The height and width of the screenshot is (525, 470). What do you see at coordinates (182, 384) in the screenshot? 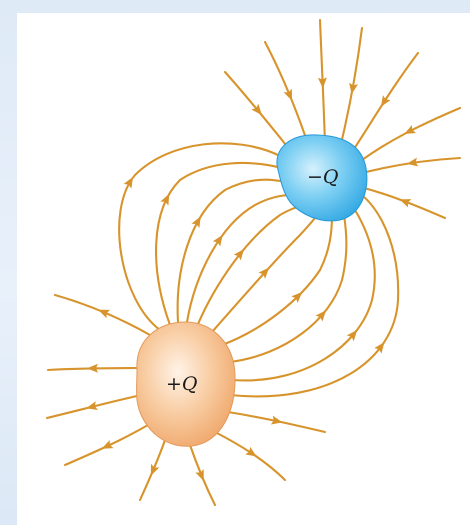
I see `positive-charge-label: +Q` at bounding box center [182, 384].